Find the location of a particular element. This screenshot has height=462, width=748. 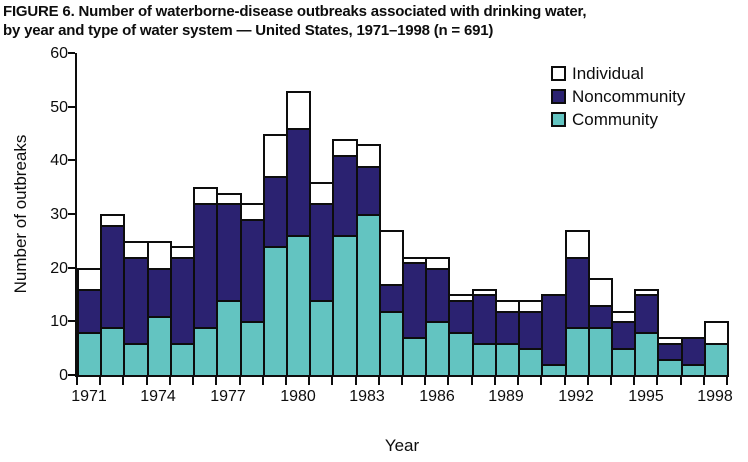

x-tick-label-1989: 1989 is located at coordinates (506, 396).